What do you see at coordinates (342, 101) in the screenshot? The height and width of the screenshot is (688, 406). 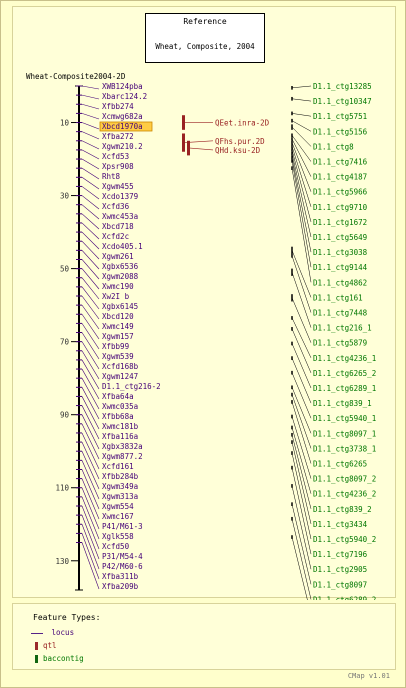 I see `contig-label: D1.1_ctg10347` at bounding box center [342, 101].